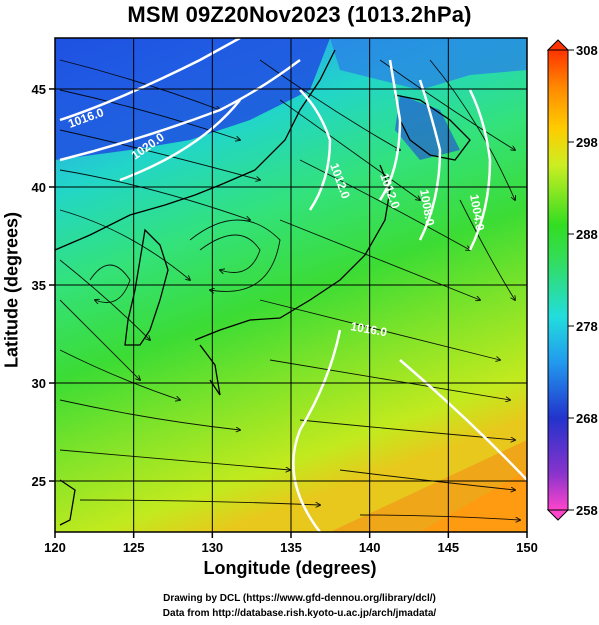 Image resolution: width=599 pixels, height=625 pixels. Describe the element at coordinates (55, 547) in the screenshot. I see `x-tick-label: 120` at that location.